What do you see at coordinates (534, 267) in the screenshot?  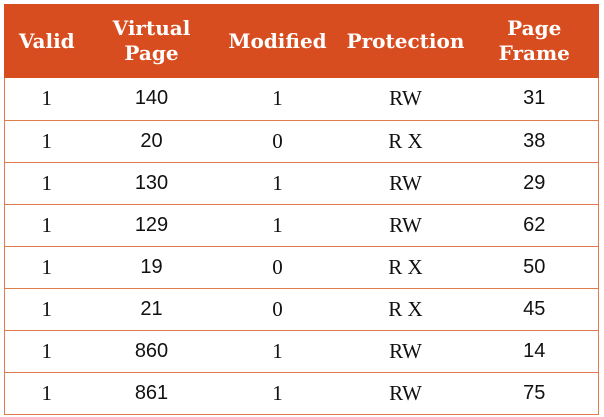 I see `cell-page-frame: 50` at bounding box center [534, 267].